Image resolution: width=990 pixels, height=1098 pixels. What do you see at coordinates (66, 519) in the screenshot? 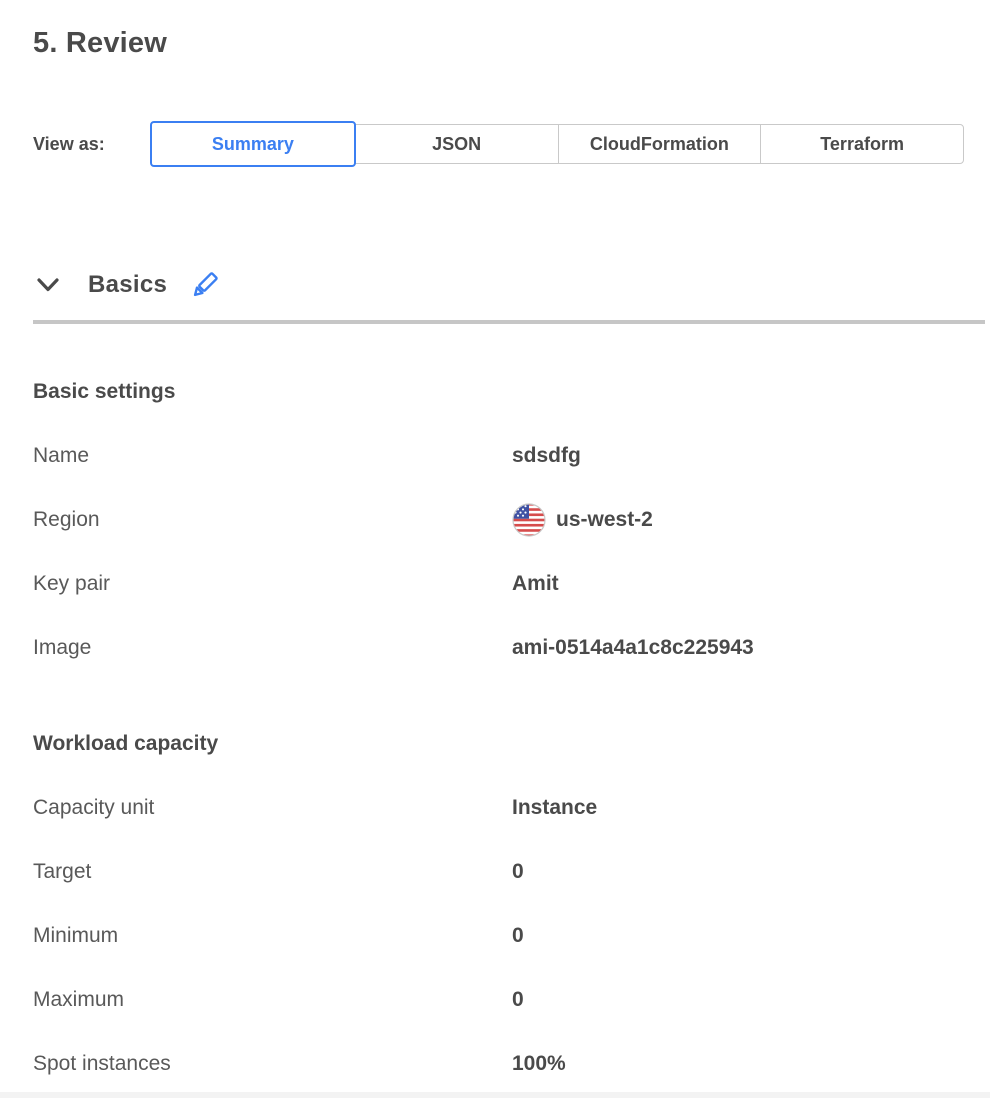
I see `row-label: Region` at bounding box center [66, 519].